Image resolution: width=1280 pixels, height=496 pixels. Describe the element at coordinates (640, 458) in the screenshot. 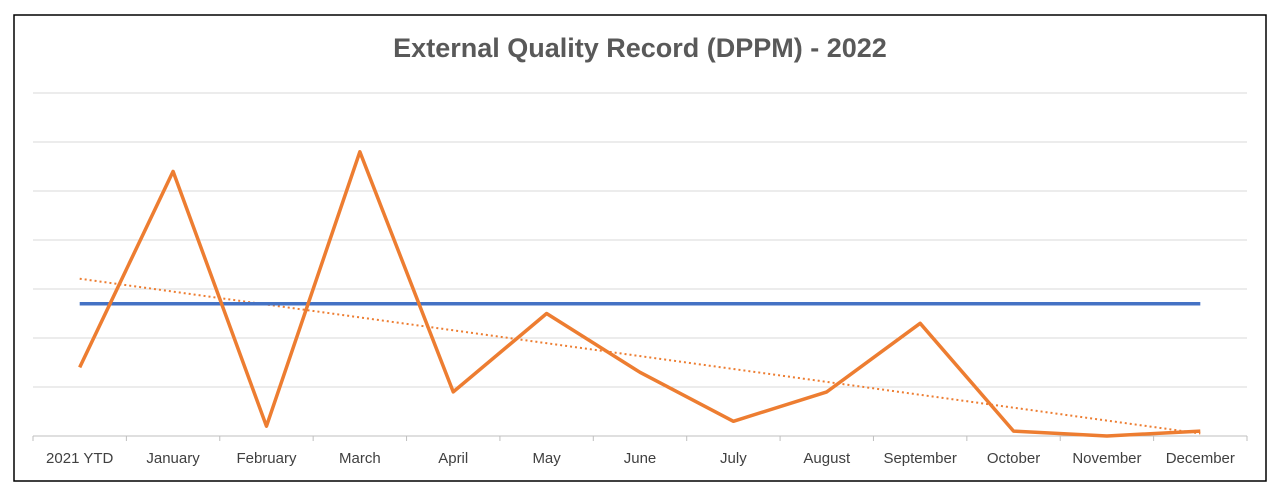

I see `x-tick-label: June` at that location.